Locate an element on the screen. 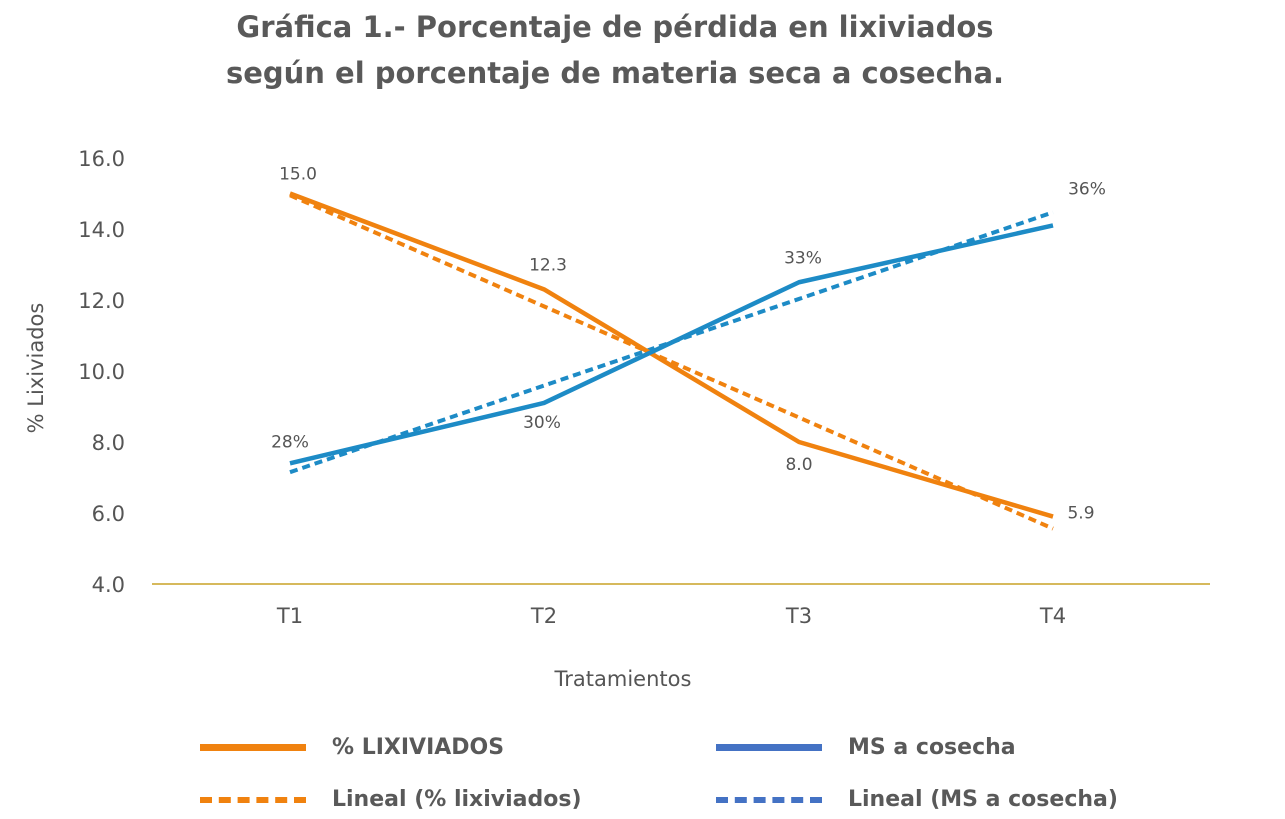 The image size is (1285, 819). y-axis-title: % Lixiviados is located at coordinates (36, 368).